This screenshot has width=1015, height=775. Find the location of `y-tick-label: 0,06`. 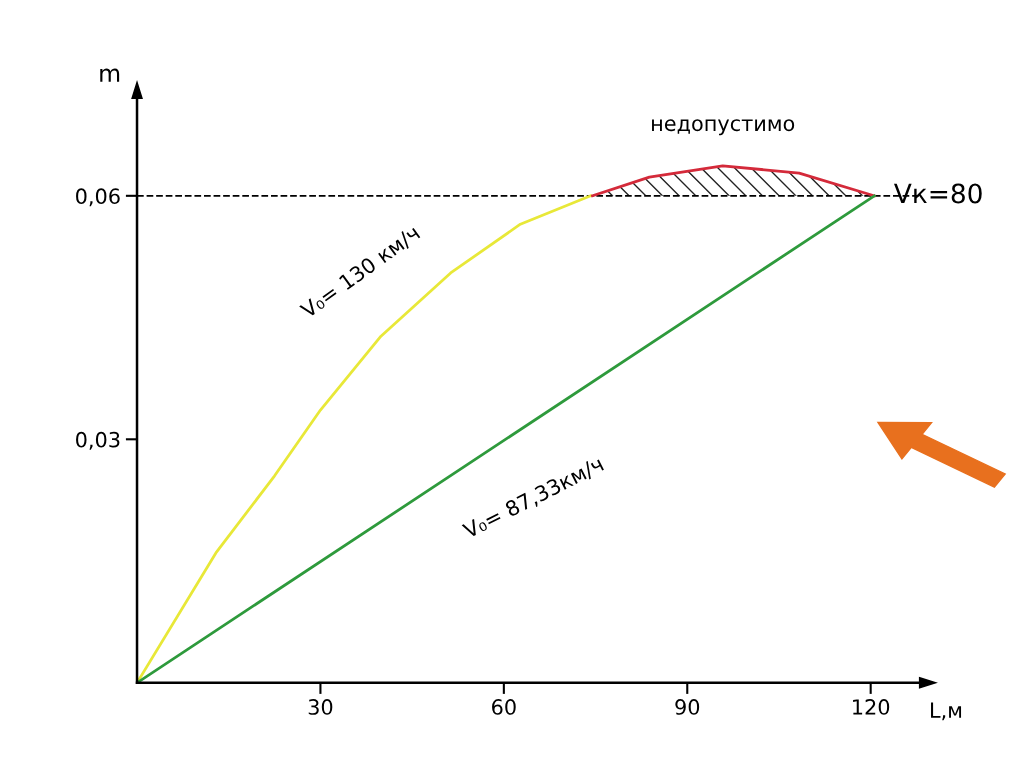

y-tick-label: 0,06 is located at coordinates (98, 197).